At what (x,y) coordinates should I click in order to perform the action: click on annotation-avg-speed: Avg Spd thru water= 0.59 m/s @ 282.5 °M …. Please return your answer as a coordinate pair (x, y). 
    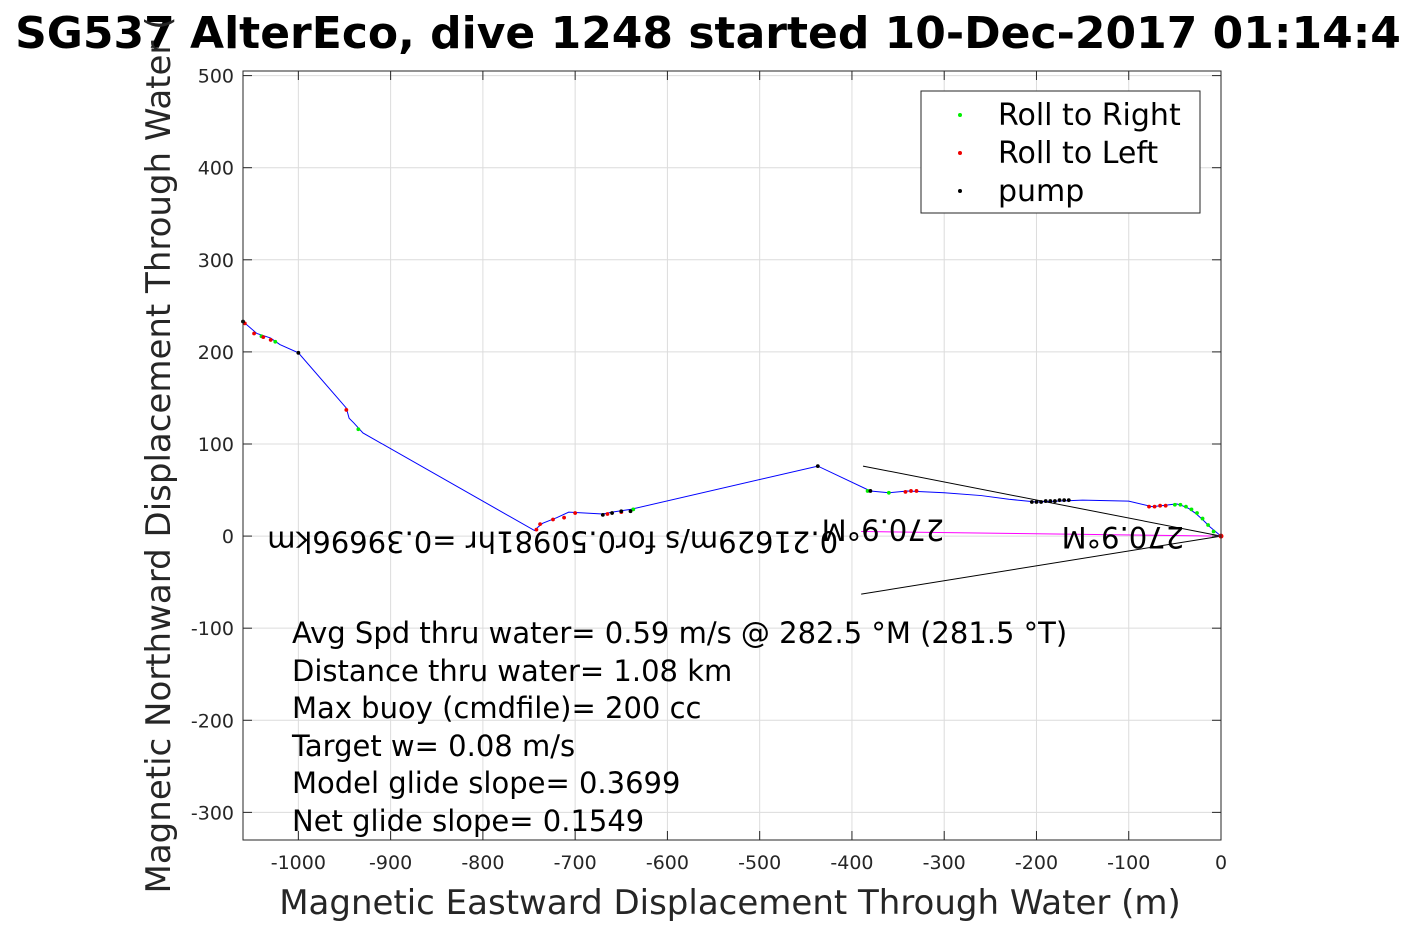
    Looking at the image, I should click on (679, 633).